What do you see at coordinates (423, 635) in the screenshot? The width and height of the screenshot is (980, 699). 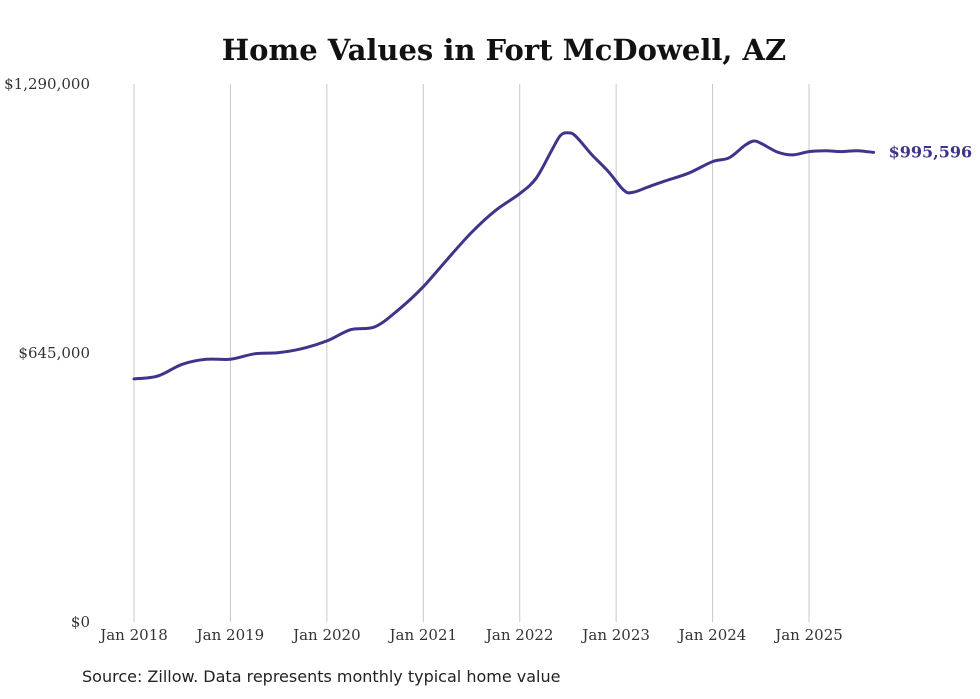 I see `x-tick-label: Jan 2021` at bounding box center [423, 635].